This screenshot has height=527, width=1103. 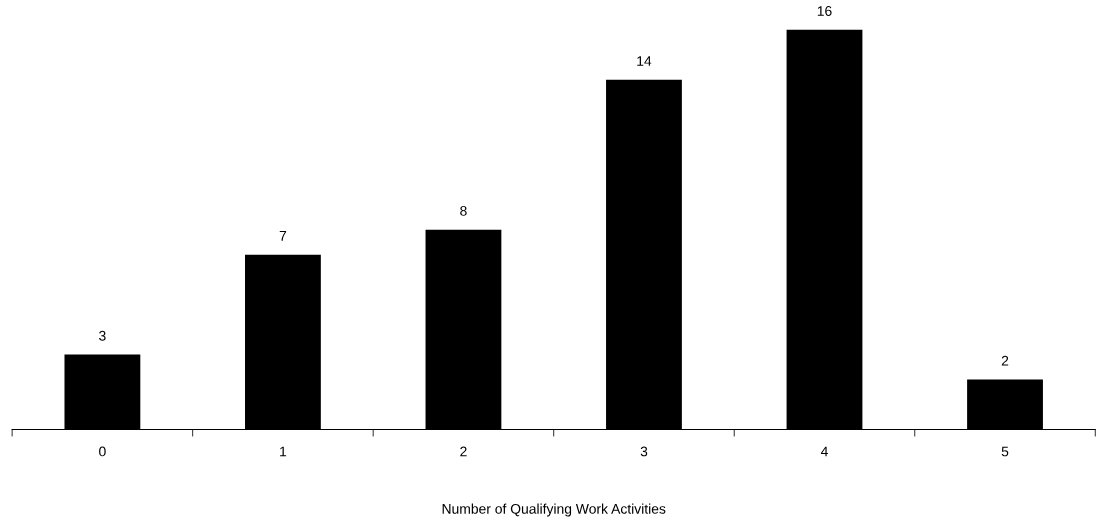 What do you see at coordinates (463, 210) in the screenshot?
I see `data-label: 8` at bounding box center [463, 210].